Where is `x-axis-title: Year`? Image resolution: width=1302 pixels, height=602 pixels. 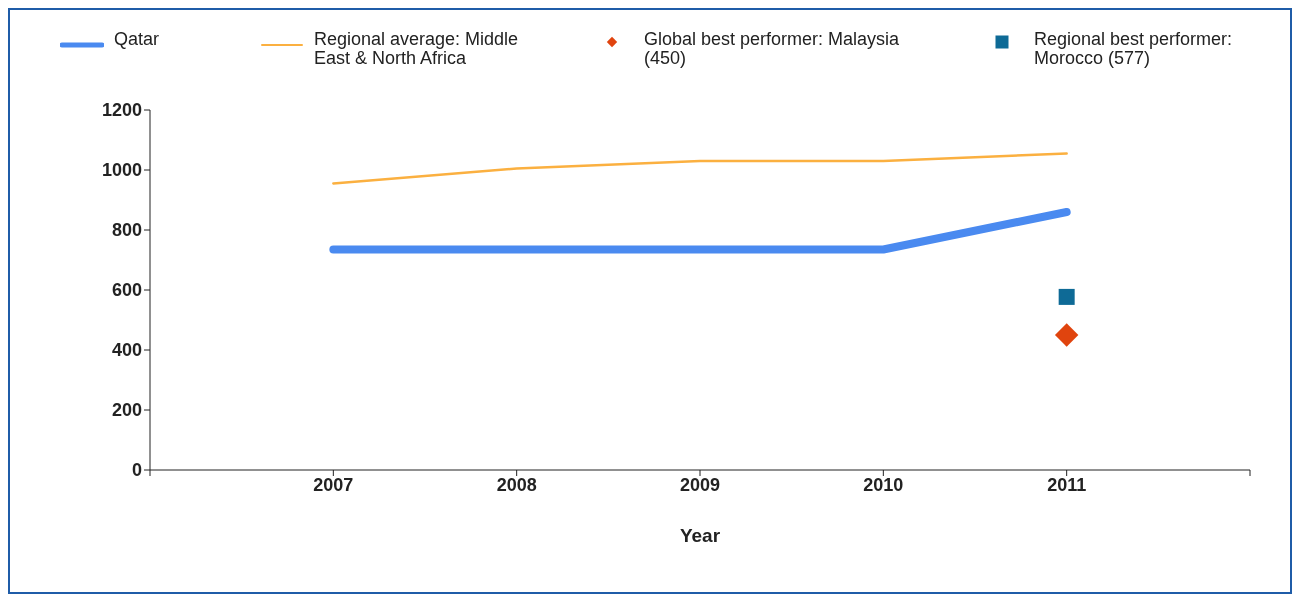 x-axis-title: Year is located at coordinates (700, 535).